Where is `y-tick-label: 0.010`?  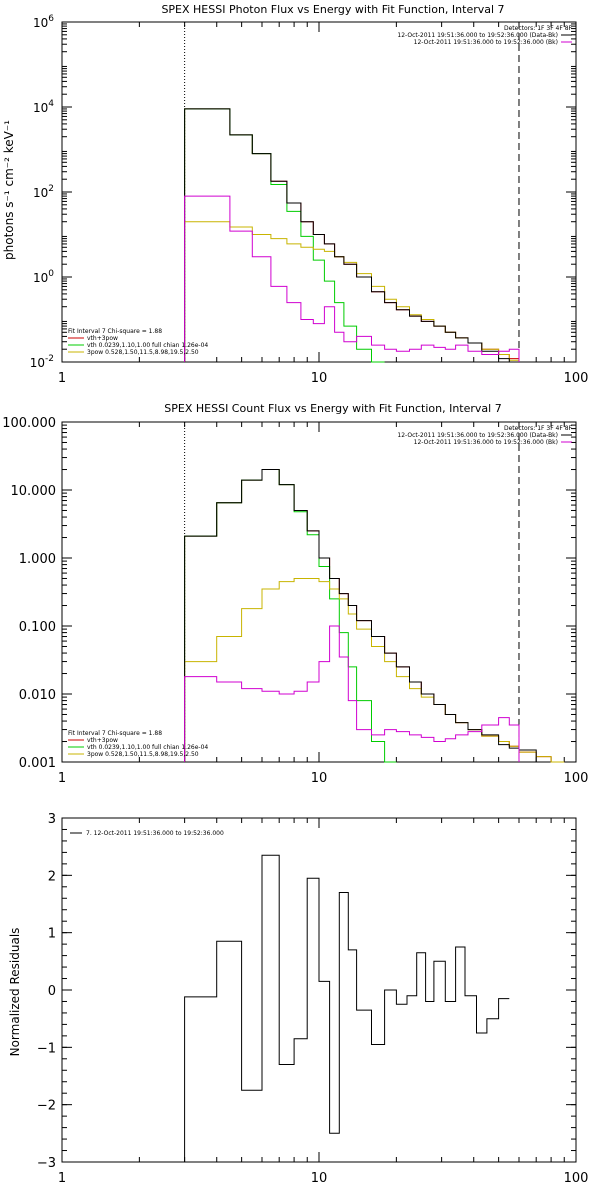 y-tick-label: 0.010 is located at coordinates (37, 695).